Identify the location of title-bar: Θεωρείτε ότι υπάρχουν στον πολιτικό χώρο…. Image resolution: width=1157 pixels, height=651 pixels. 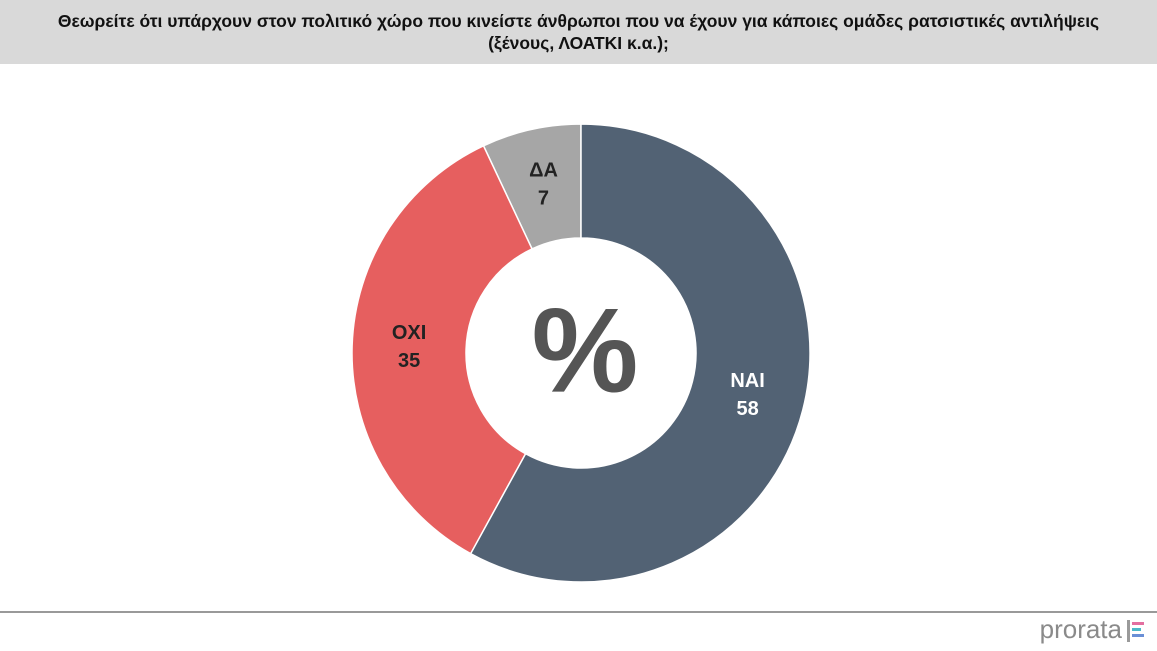
(578, 32).